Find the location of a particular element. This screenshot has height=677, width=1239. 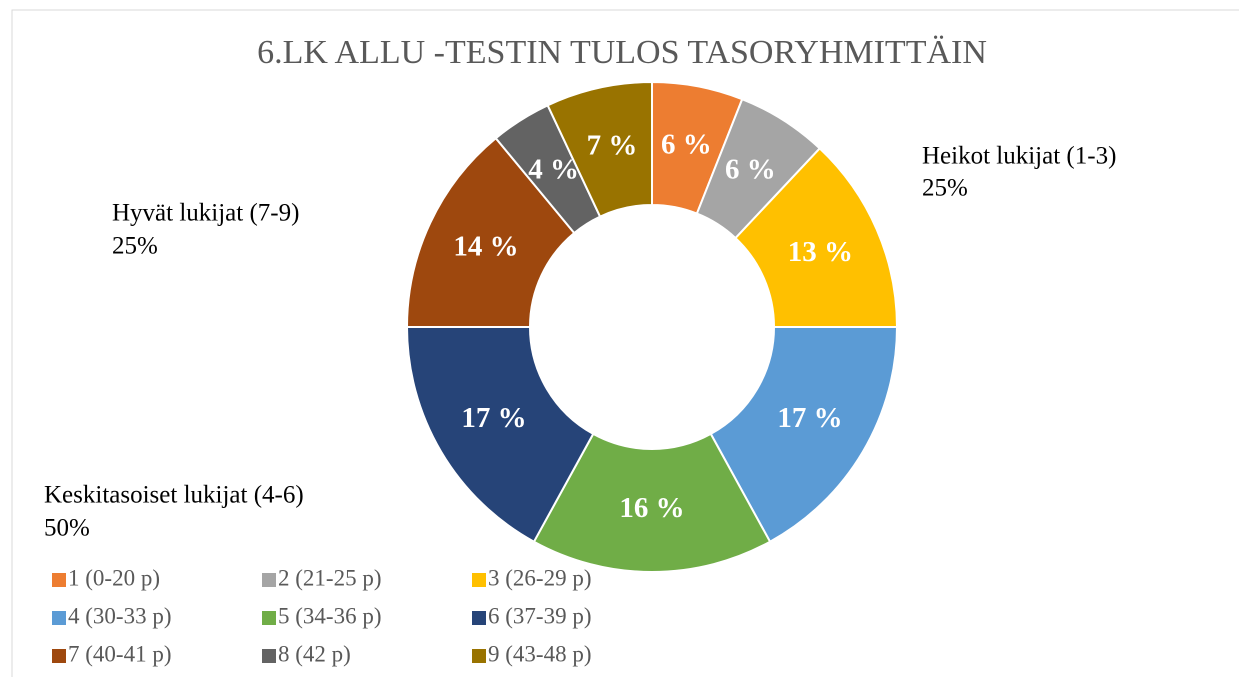

segment-label: 14 % is located at coordinates (485, 247).